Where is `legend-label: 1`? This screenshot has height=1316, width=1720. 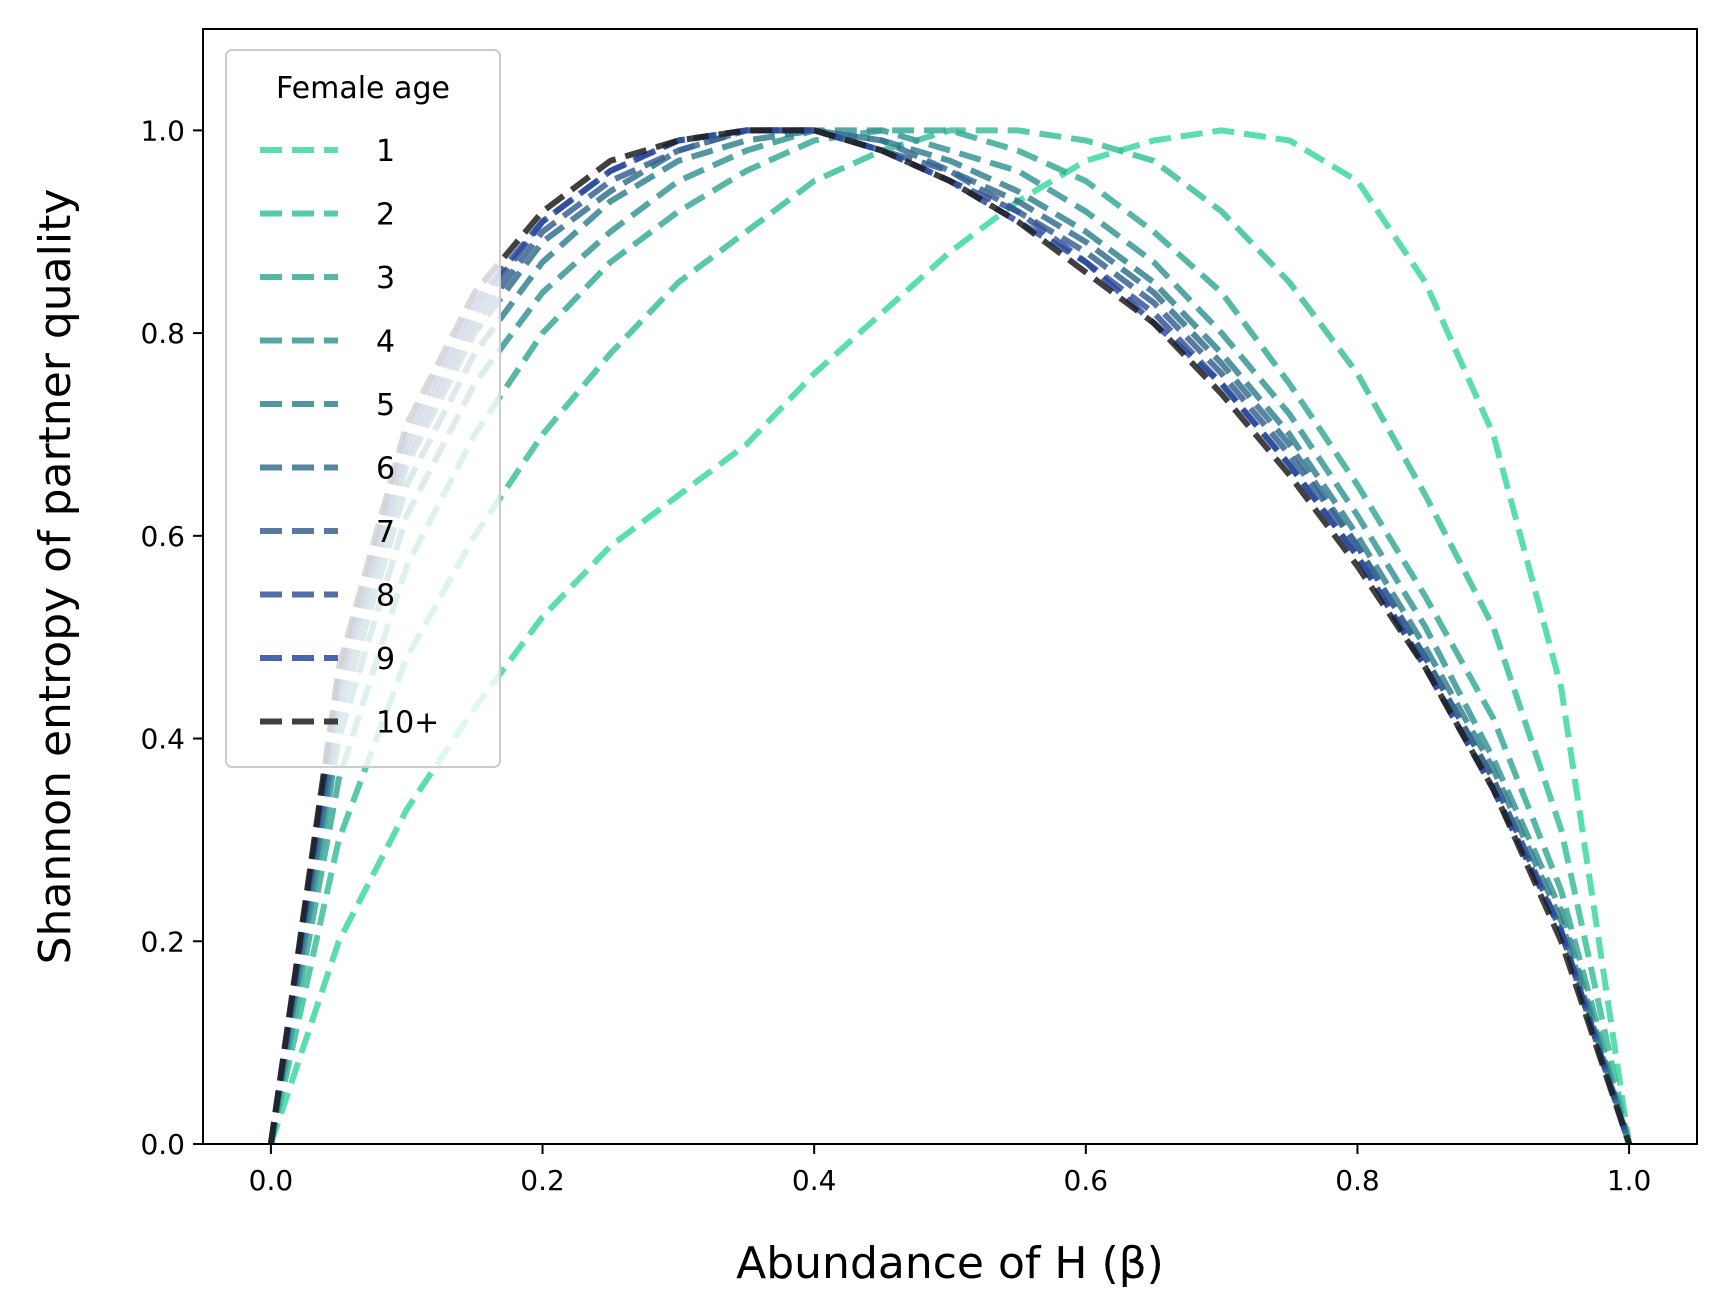
legend-label: 1 is located at coordinates (385, 151).